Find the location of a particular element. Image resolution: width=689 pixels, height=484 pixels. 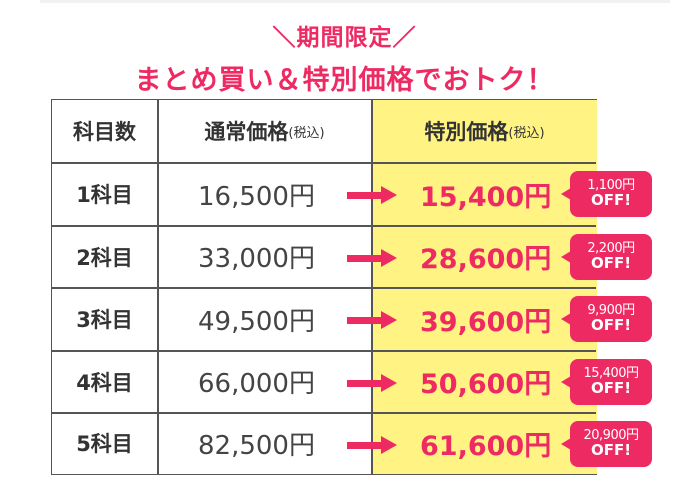

course-count-cell: 1科目 is located at coordinates (104, 195).